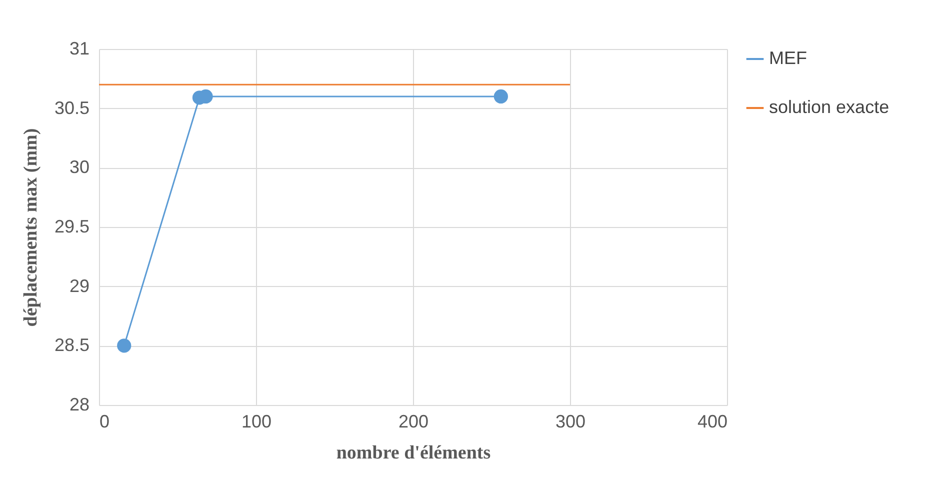 The width and height of the screenshot is (929, 479). Describe the element at coordinates (256, 422) in the screenshot. I see `x-tick-label: 100` at that location.